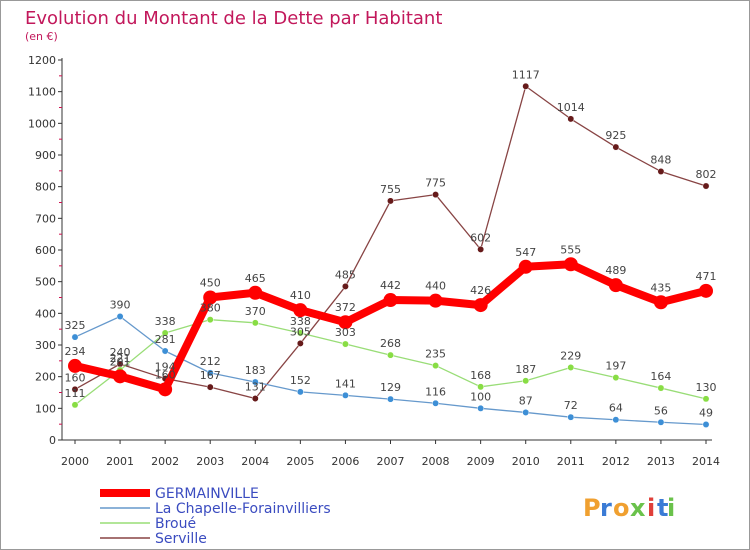 The height and width of the screenshot is (550, 750). Describe the element at coordinates (706, 412) in the screenshot. I see `data-label: 49` at that location.